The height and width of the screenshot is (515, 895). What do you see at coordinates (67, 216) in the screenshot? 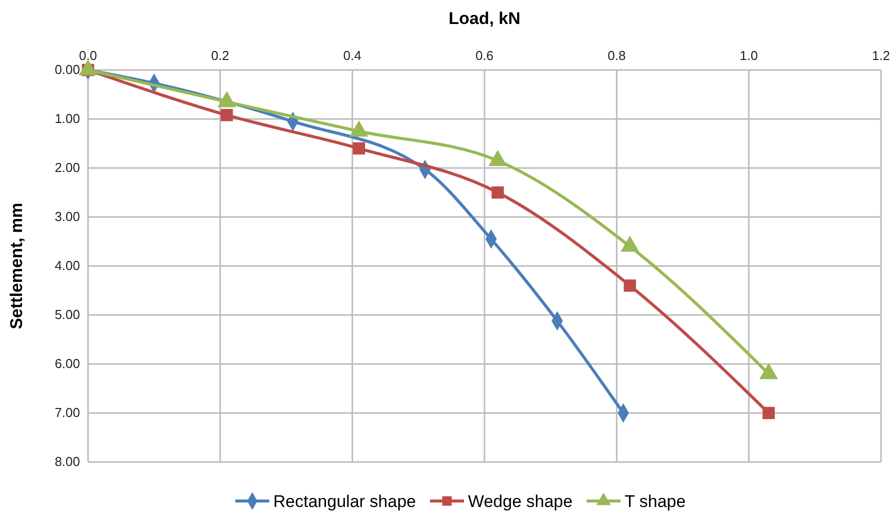
I see `y-tick-label: 3.00` at bounding box center [67, 216].